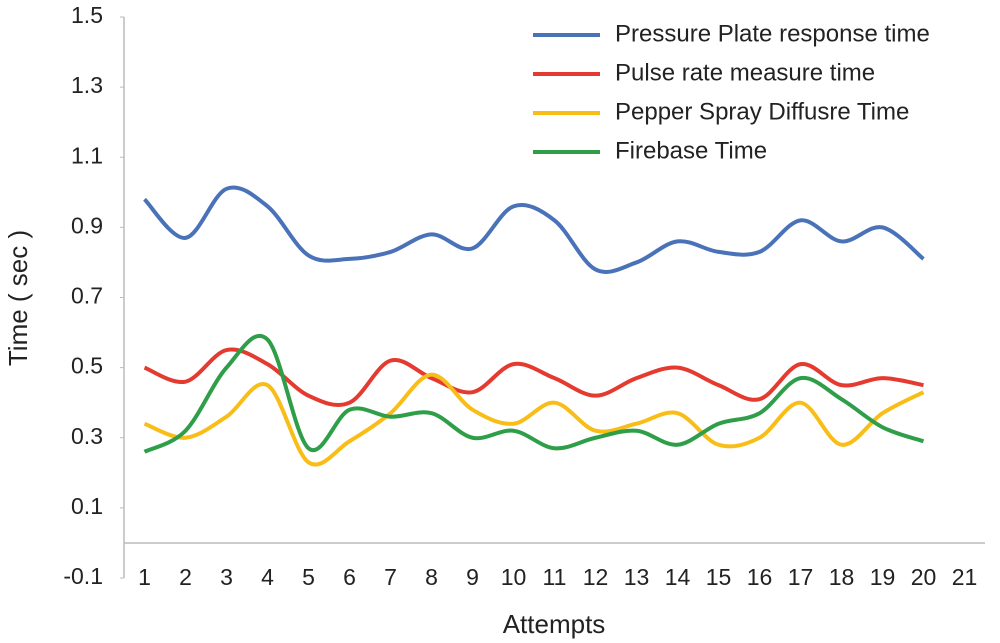 The height and width of the screenshot is (643, 1000). Describe the element at coordinates (349, 577) in the screenshot. I see `x-tick-label: 6` at that location.